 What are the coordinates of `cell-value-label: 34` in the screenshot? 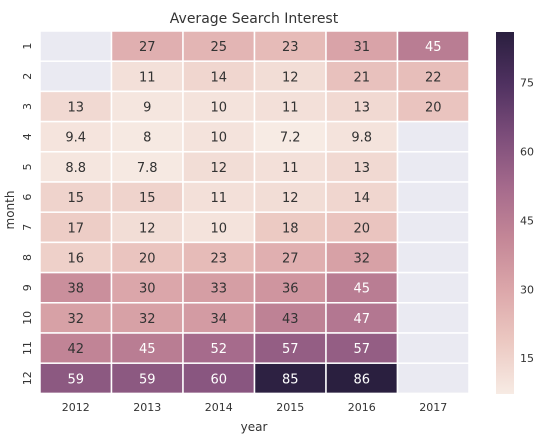 It's located at (218, 319).